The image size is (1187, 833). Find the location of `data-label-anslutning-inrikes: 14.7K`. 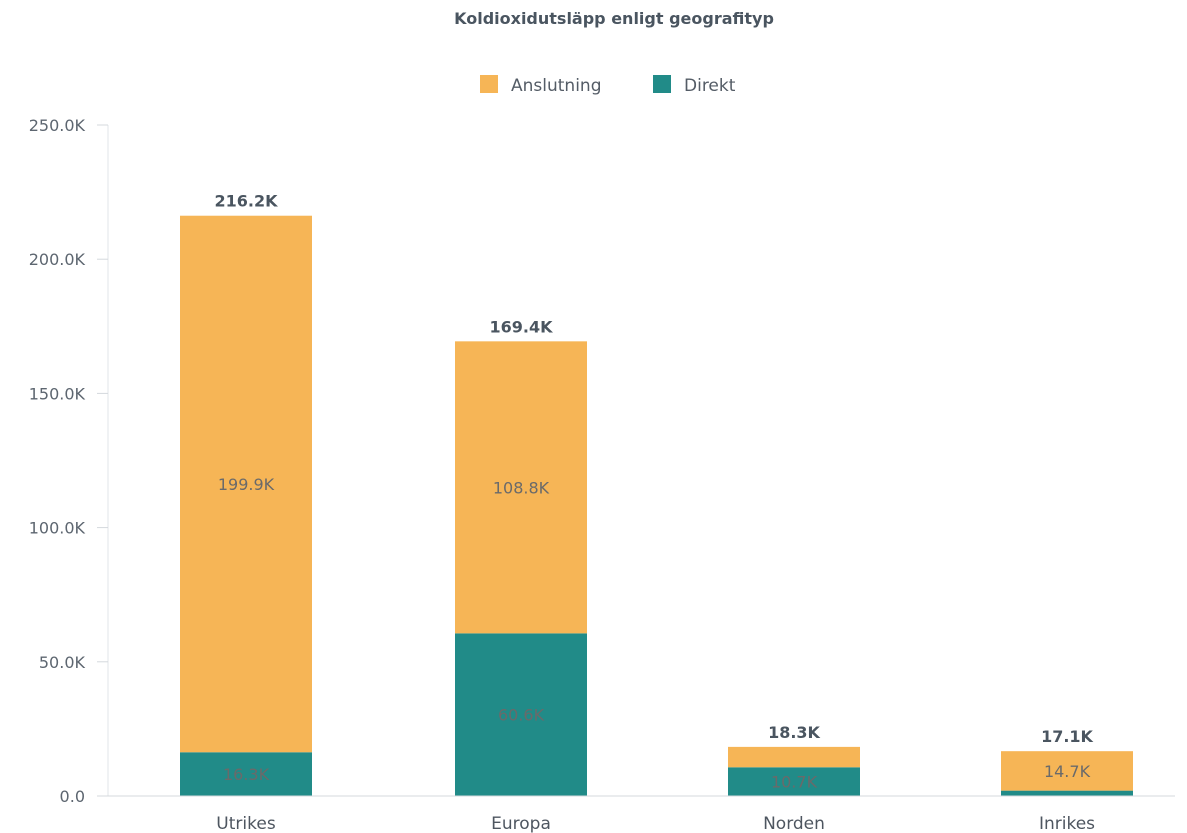

data-label-anslutning-inrikes: 14.7K is located at coordinates (1067, 771).